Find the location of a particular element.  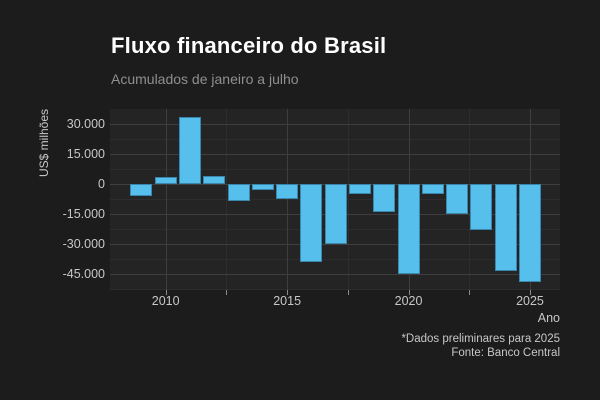

y-axis-title: US$ milhões is located at coordinates (44, 143).